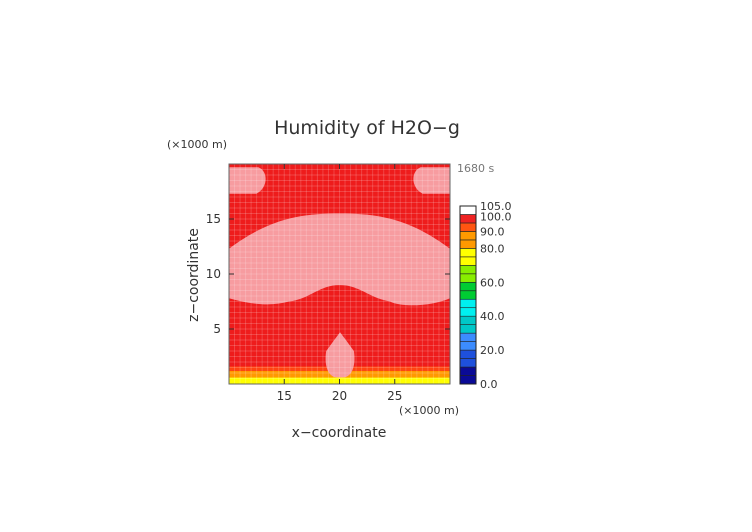 This screenshot has height=532, width=752. I want to click on x-tick-label: 15, so click(284, 396).